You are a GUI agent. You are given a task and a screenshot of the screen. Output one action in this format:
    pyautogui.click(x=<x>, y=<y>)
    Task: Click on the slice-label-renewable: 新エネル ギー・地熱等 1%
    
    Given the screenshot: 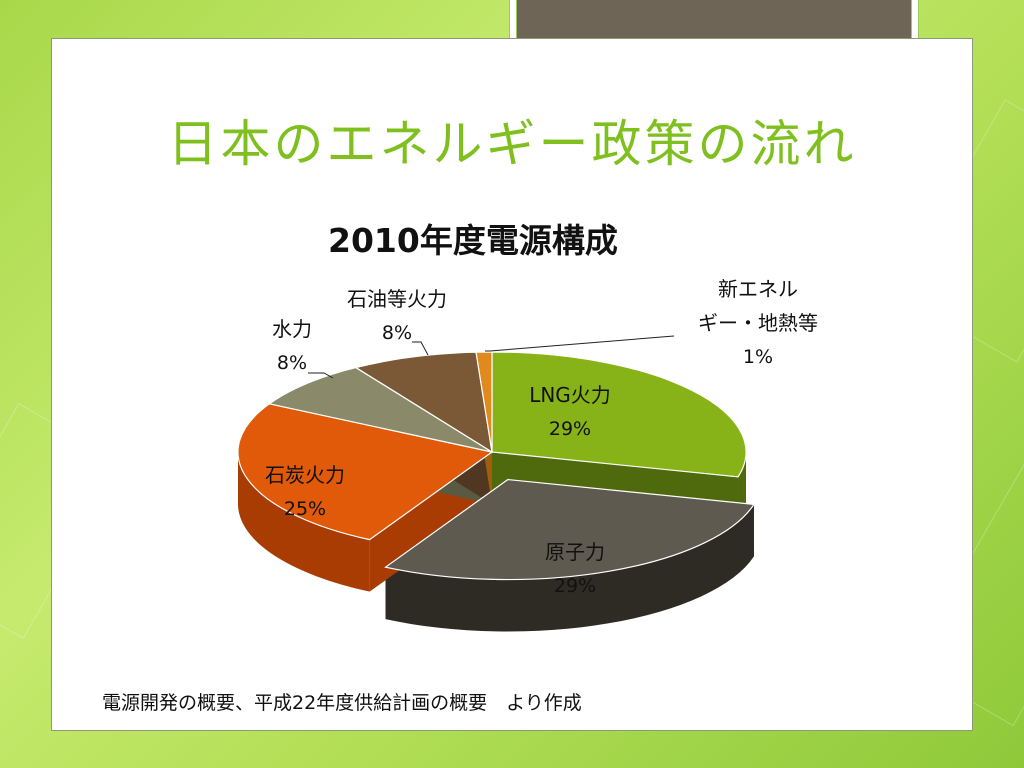 What is the action you would take?
    pyautogui.click(x=758, y=323)
    